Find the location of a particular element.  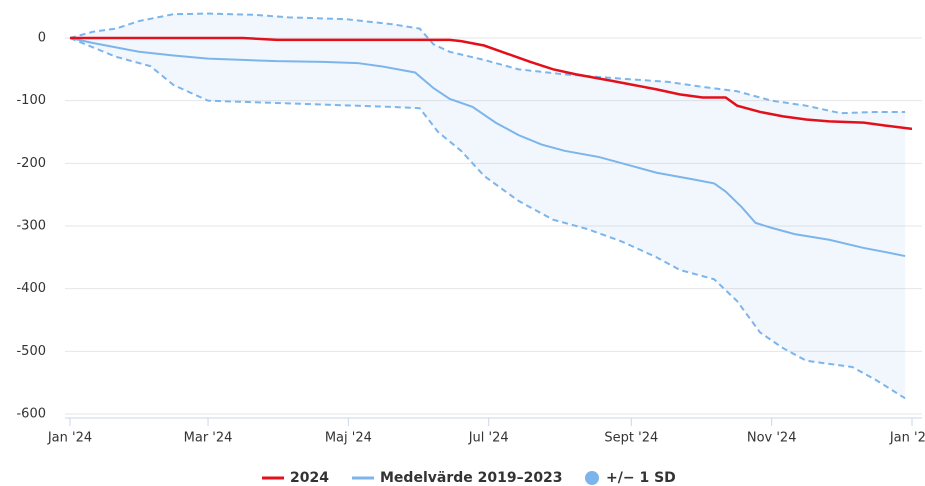

legend-swatch is located at coordinates (592, 478).